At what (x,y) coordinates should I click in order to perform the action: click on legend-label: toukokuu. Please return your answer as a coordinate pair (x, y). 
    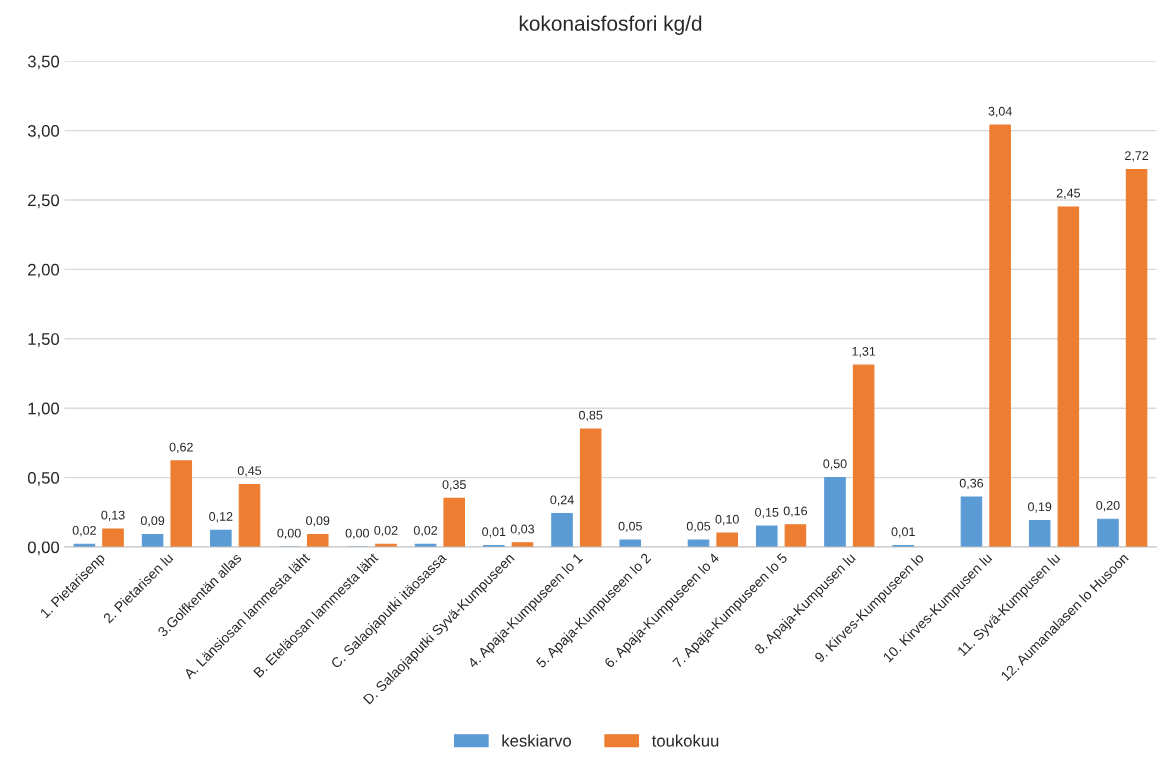
    Looking at the image, I should click on (685, 740).